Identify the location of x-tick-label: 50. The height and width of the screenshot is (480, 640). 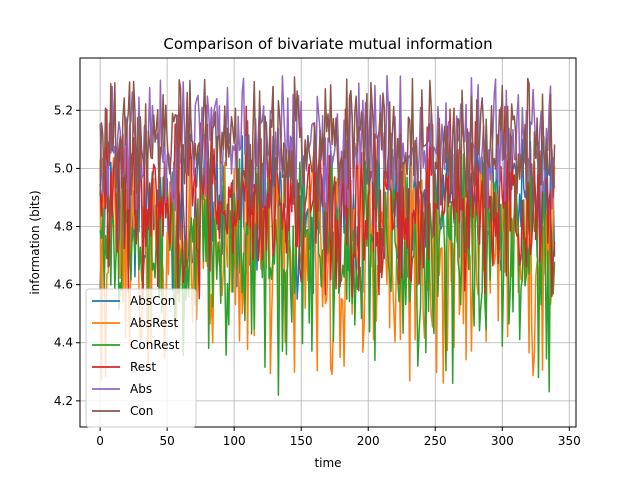
(166, 441).